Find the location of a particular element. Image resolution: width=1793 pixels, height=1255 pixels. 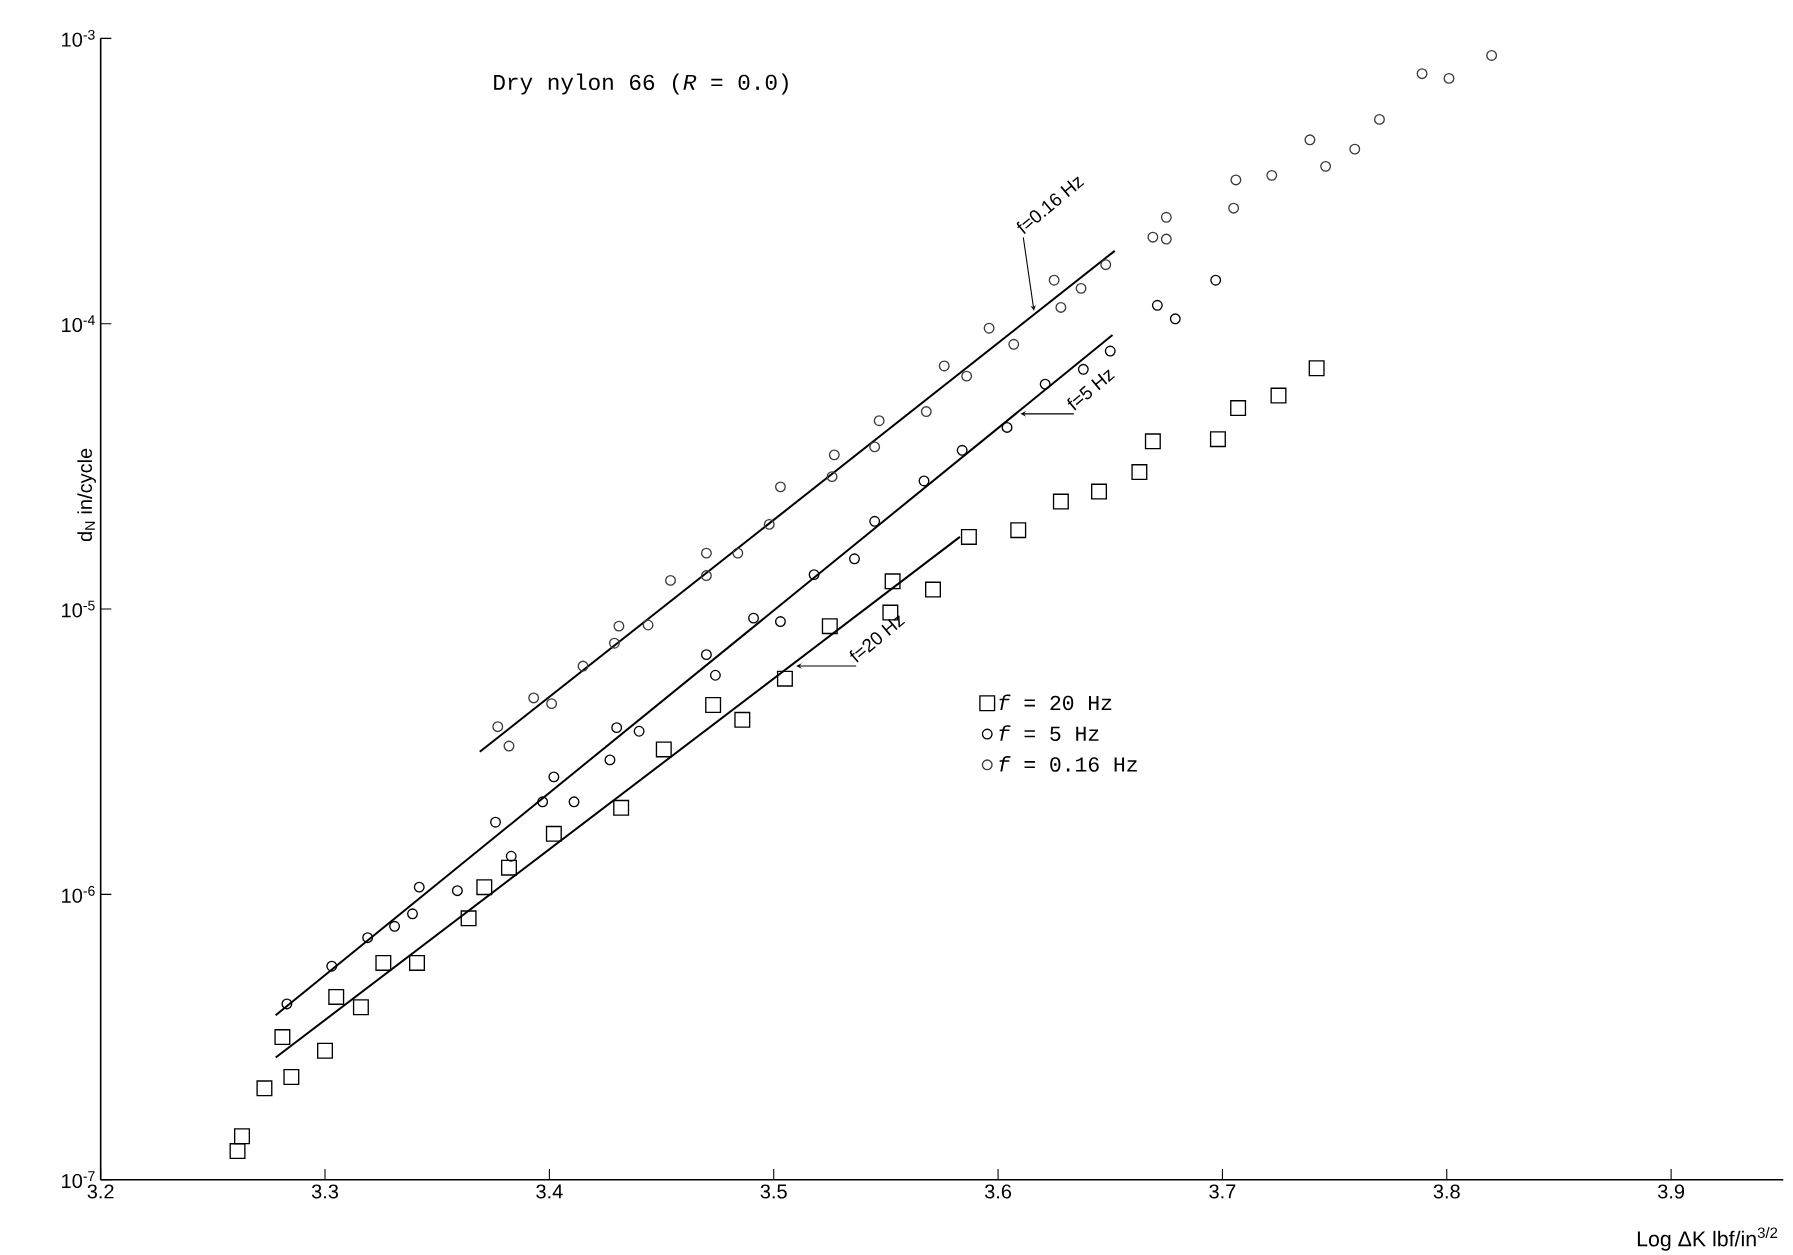

legend-label: f = 20 Hz is located at coordinates (1055, 702).